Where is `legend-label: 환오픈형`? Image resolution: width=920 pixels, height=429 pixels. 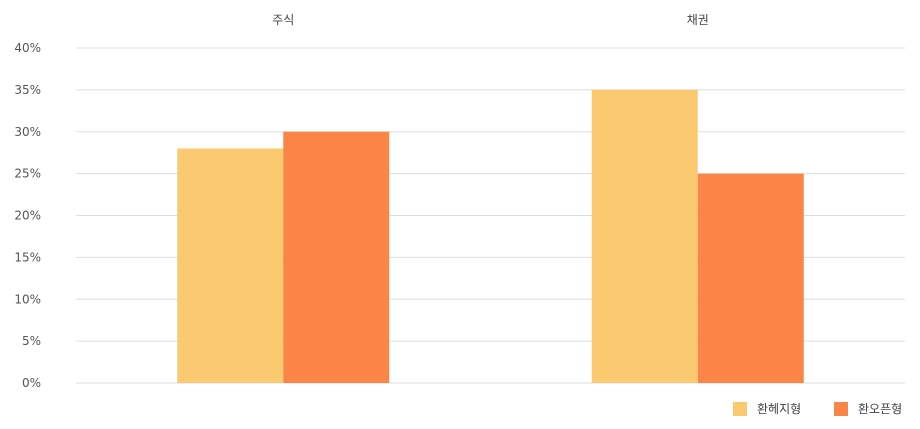 legend-label: 환오픈형 is located at coordinates (880, 409).